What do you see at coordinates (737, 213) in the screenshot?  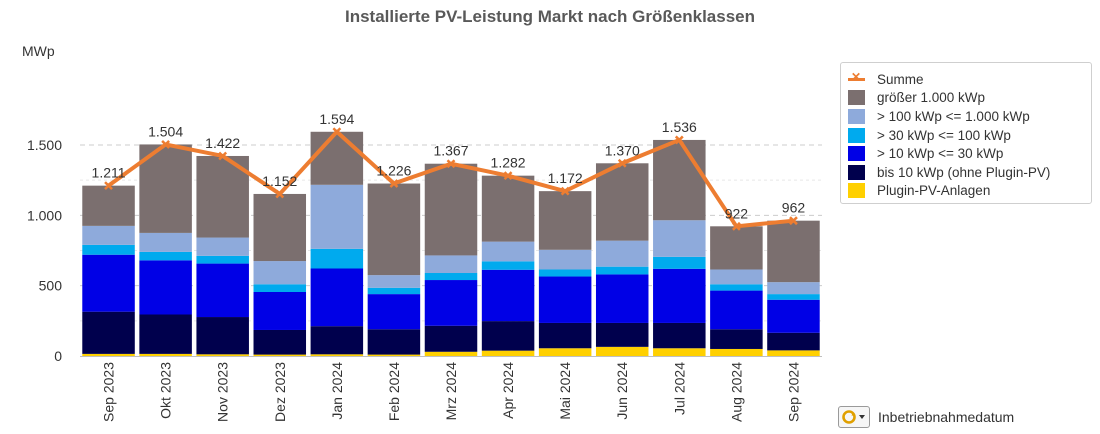 I see `sum-data-label: 922` at bounding box center [737, 213].